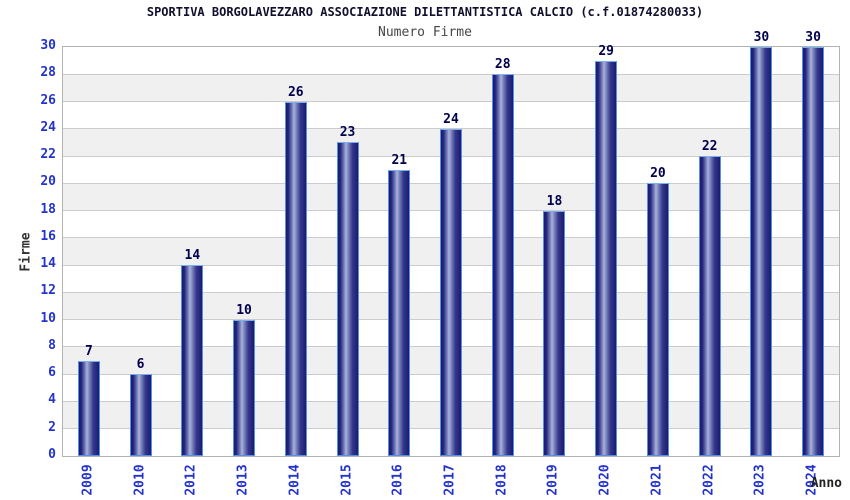 Image resolution: width=850 pixels, height=500 pixels. What do you see at coordinates (140, 480) in the screenshot?
I see `x-tick-label: 2010` at bounding box center [140, 480].